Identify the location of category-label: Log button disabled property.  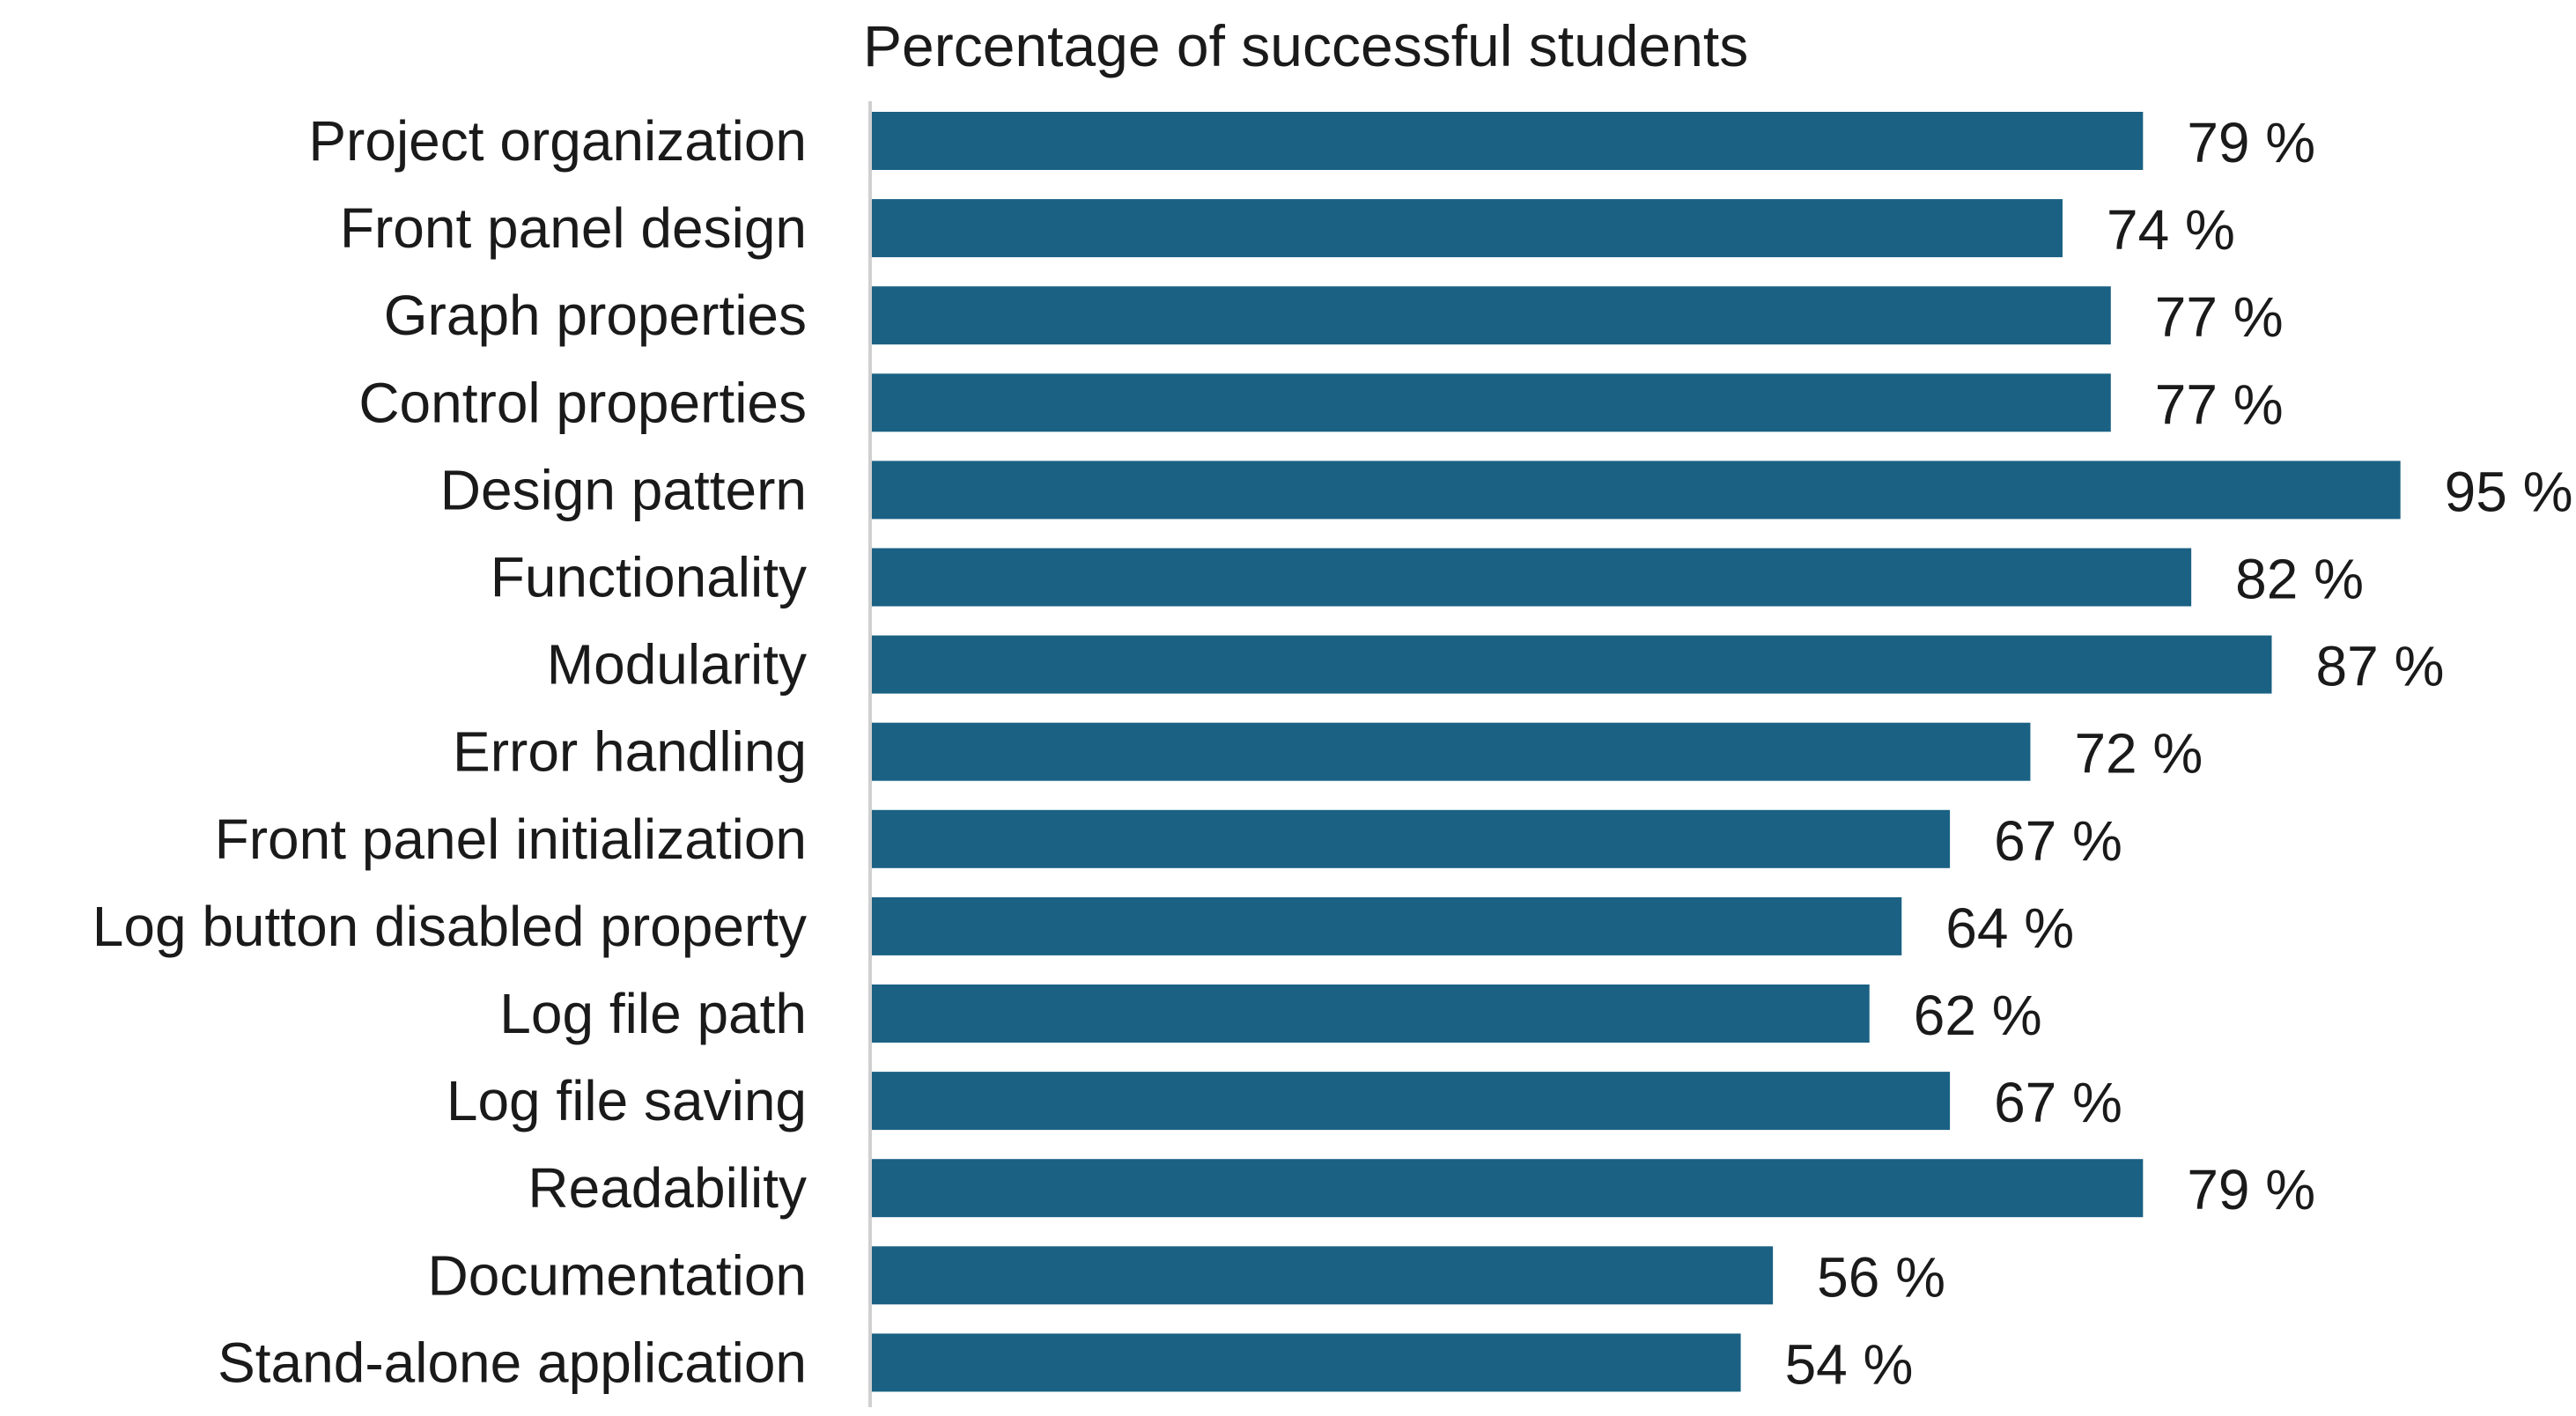
(449, 927).